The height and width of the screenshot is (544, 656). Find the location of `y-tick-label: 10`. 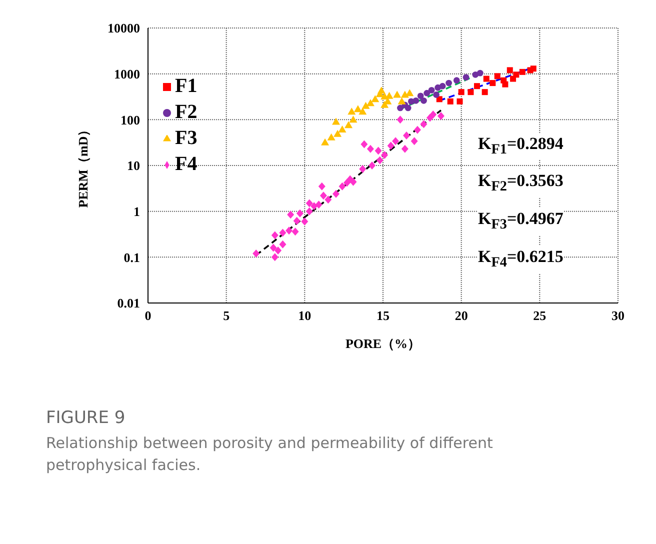

y-tick-label: 10 is located at coordinates (133, 166).